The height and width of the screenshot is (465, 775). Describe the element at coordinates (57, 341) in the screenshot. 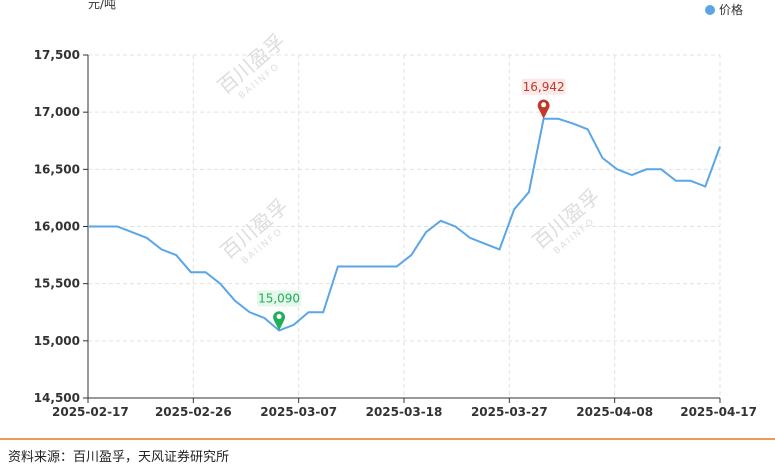

I see `y-tick-label: 15,000` at that location.